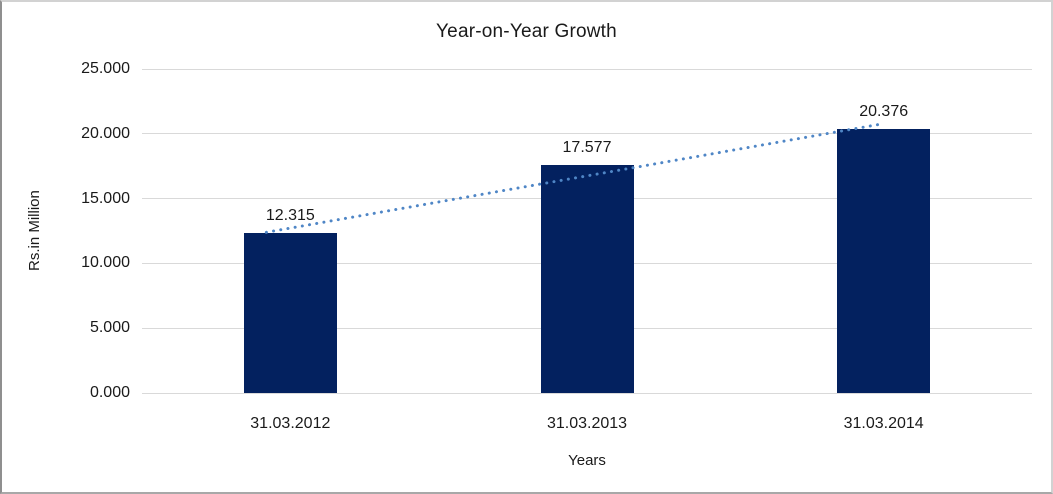 The width and height of the screenshot is (1053, 494). I want to click on y-axis-tick-label: 20.000, so click(105, 133).